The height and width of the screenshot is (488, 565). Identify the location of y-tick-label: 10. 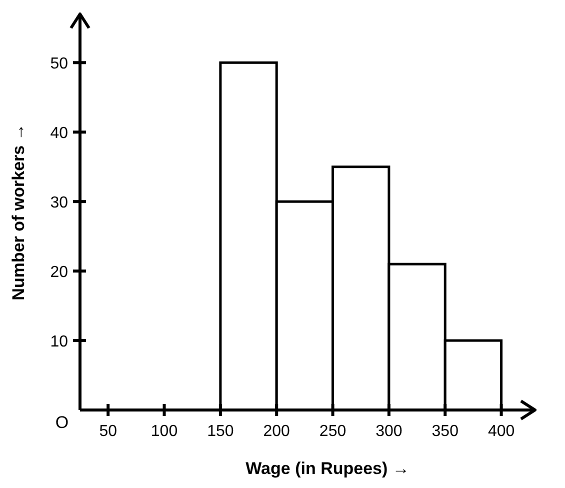
(59, 342).